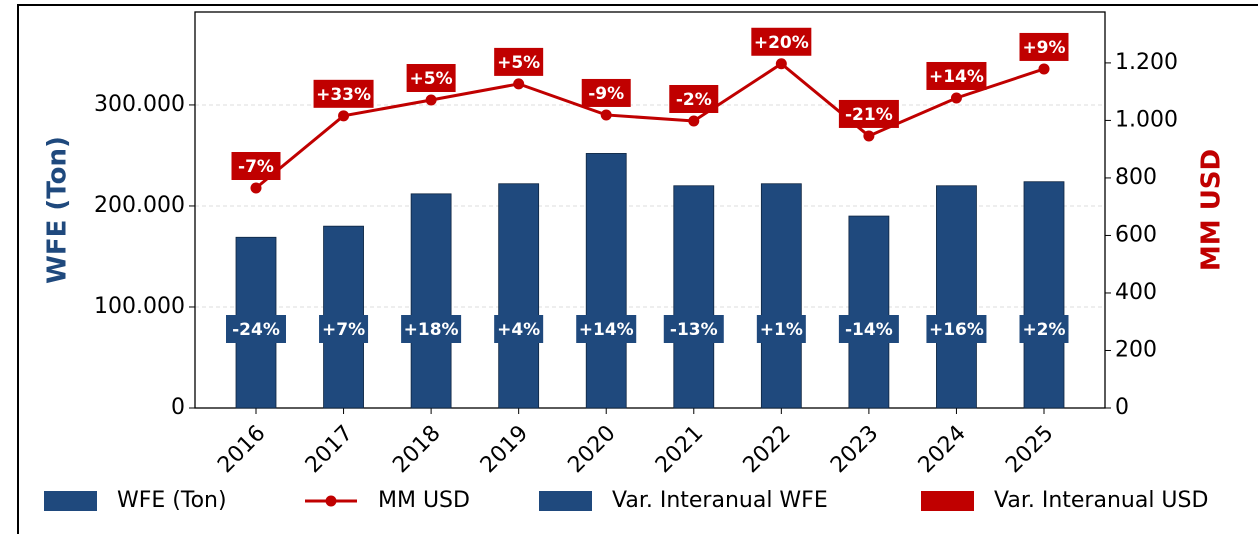  I want to click on y2-tick-label: 1.000, so click(1146, 119).